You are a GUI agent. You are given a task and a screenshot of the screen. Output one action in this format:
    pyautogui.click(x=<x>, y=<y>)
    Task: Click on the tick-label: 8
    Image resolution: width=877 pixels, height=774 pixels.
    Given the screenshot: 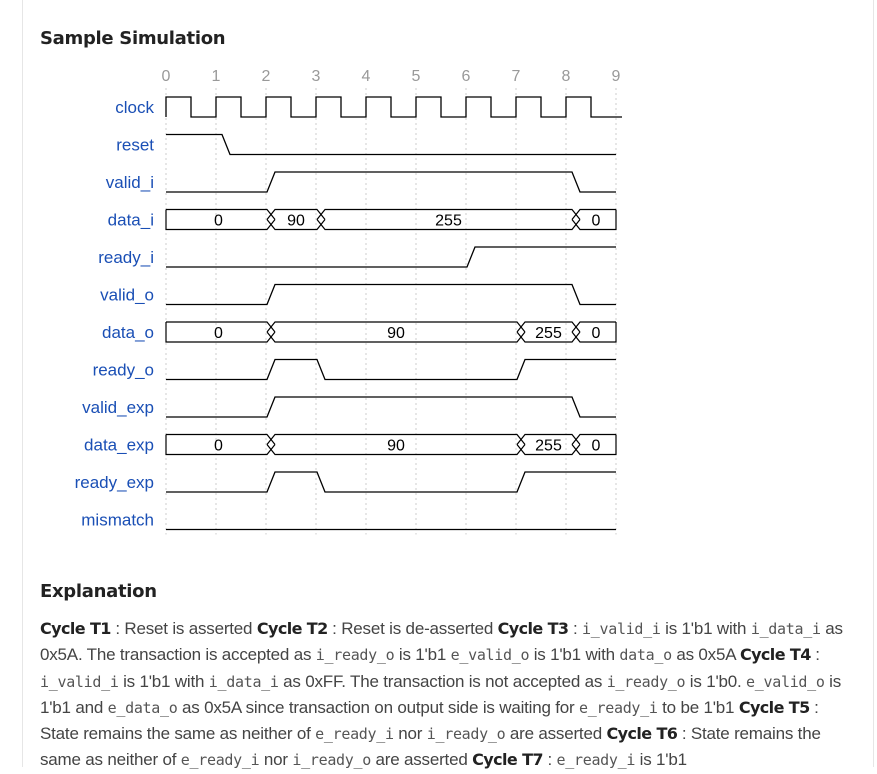 What is the action you would take?
    pyautogui.click(x=566, y=76)
    